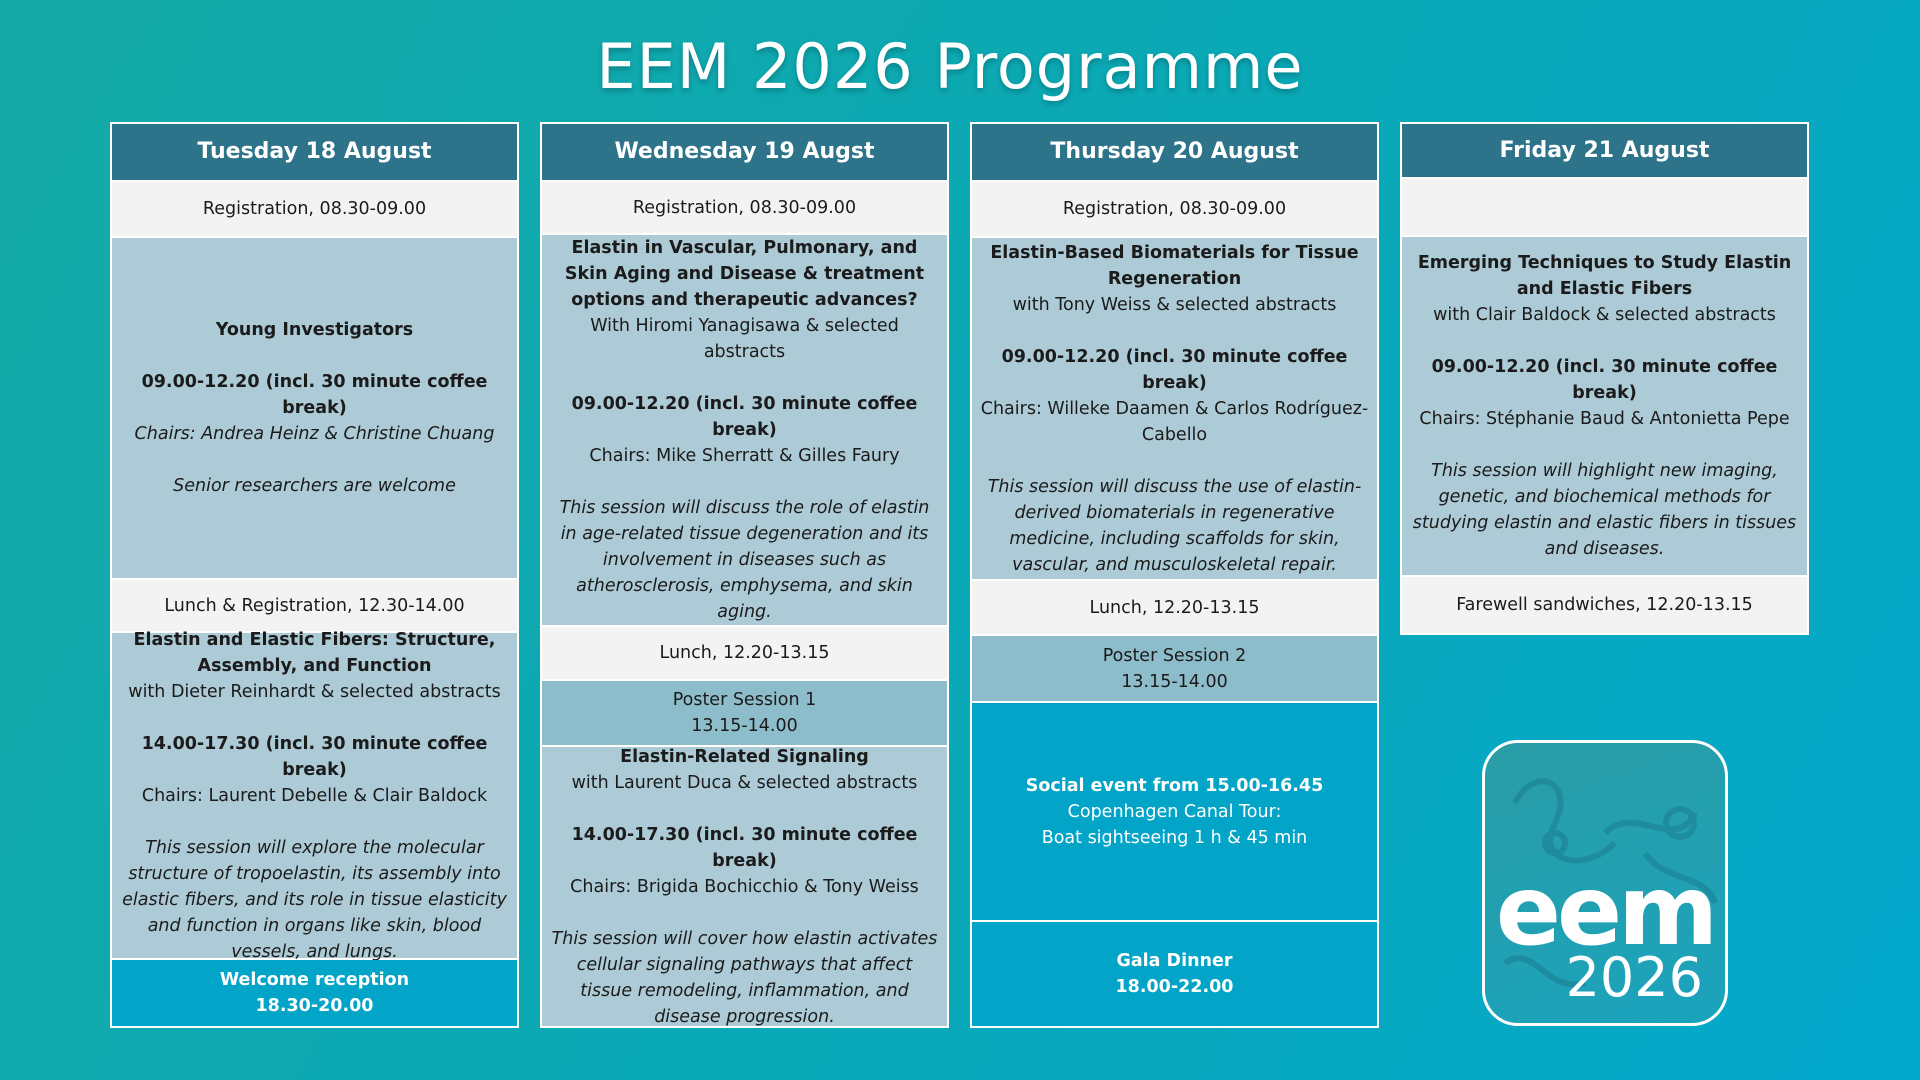 The width and height of the screenshot is (1920, 1080). I want to click on day-header: Thursday 20 August, so click(1174, 153).